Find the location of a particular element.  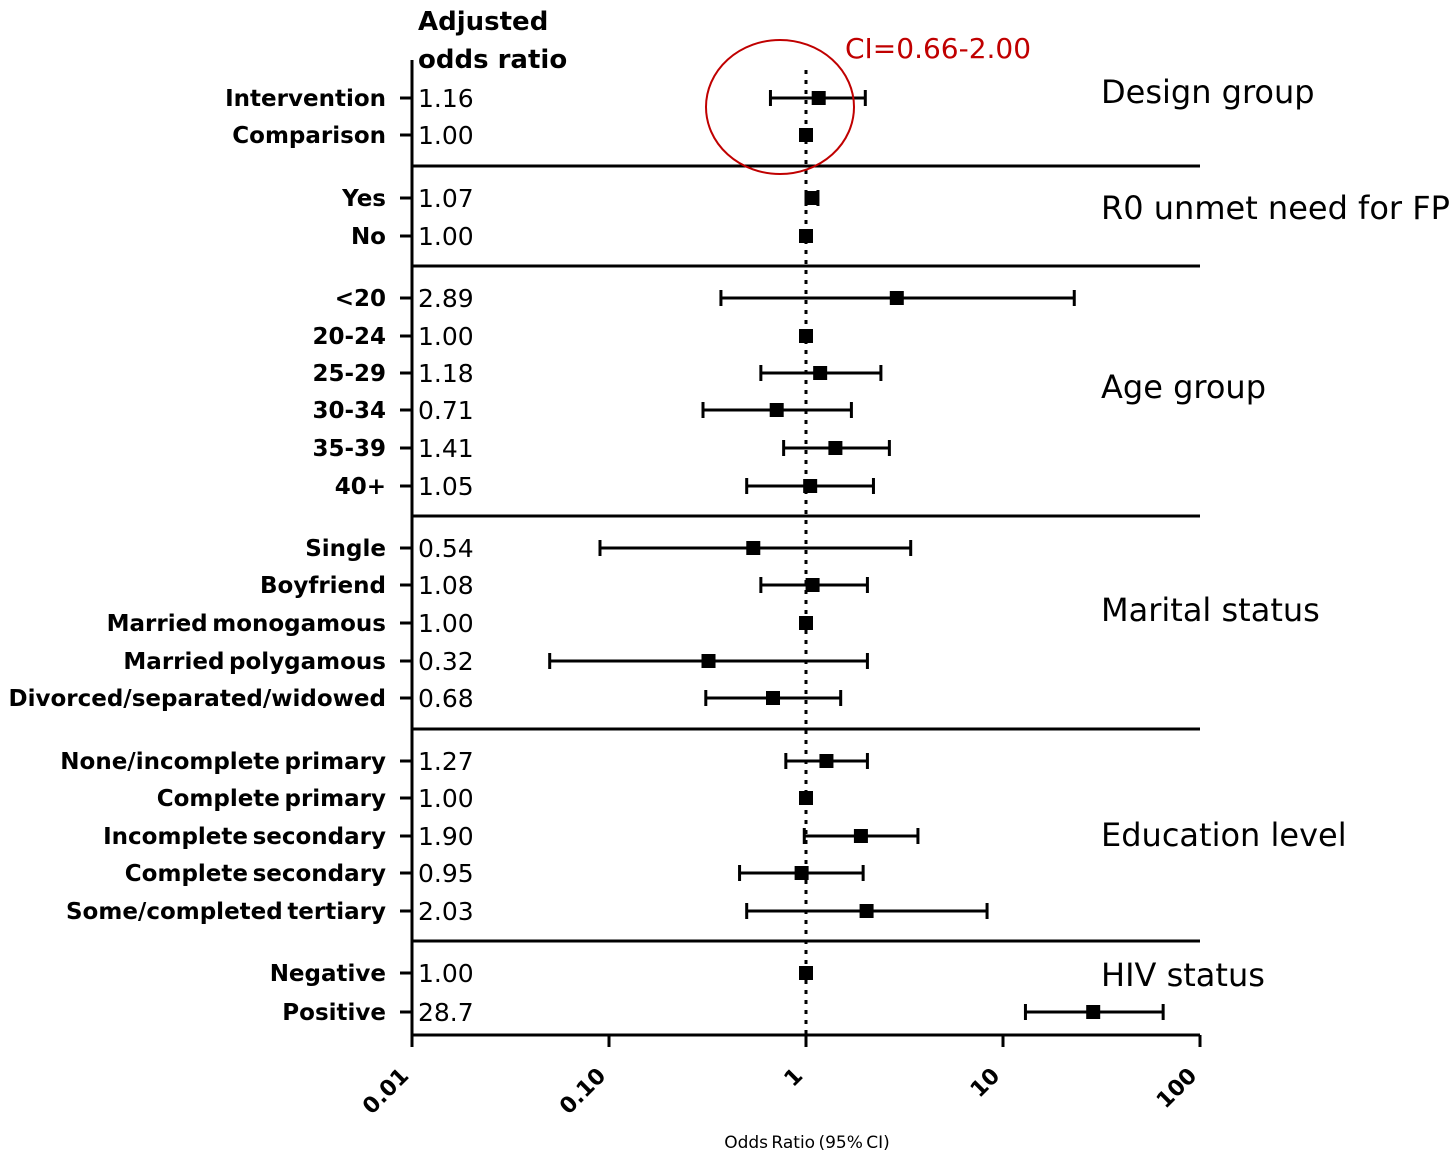

row-label: Some/completed tertiary is located at coordinates (226, 912).